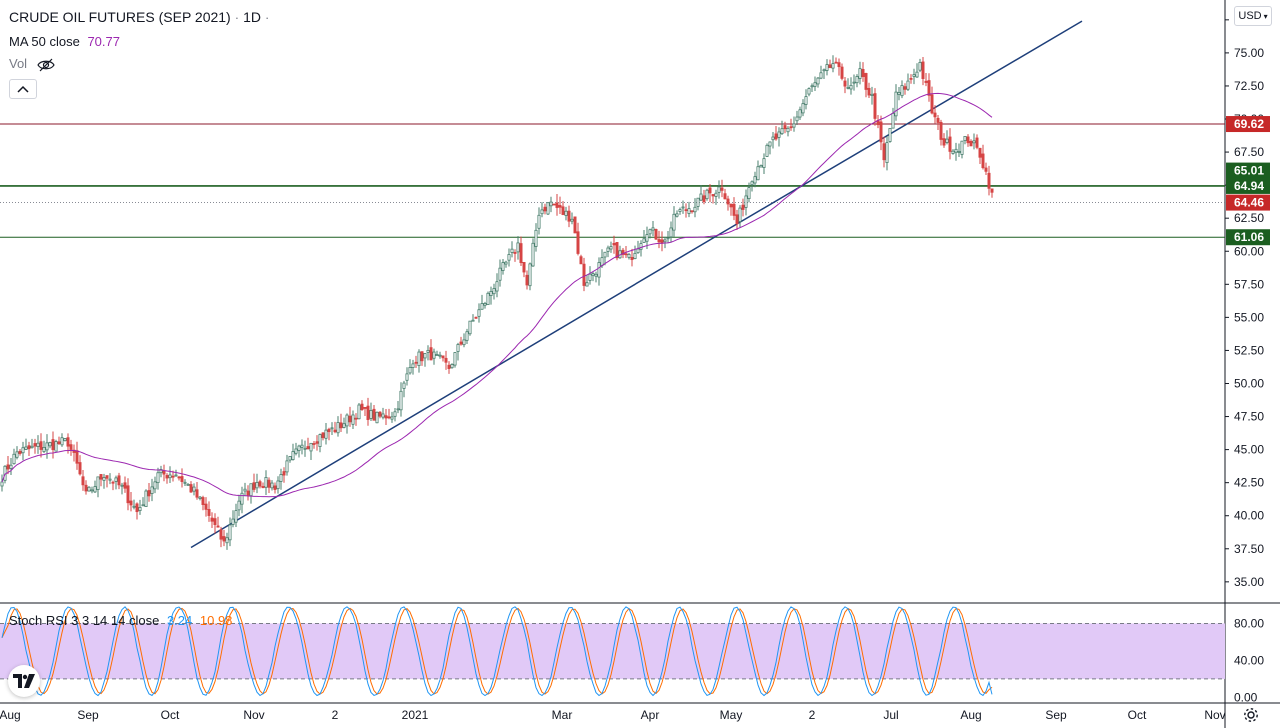  Describe the element at coordinates (252, 17) in the screenshot. I see `interval-label: 1D` at that location.